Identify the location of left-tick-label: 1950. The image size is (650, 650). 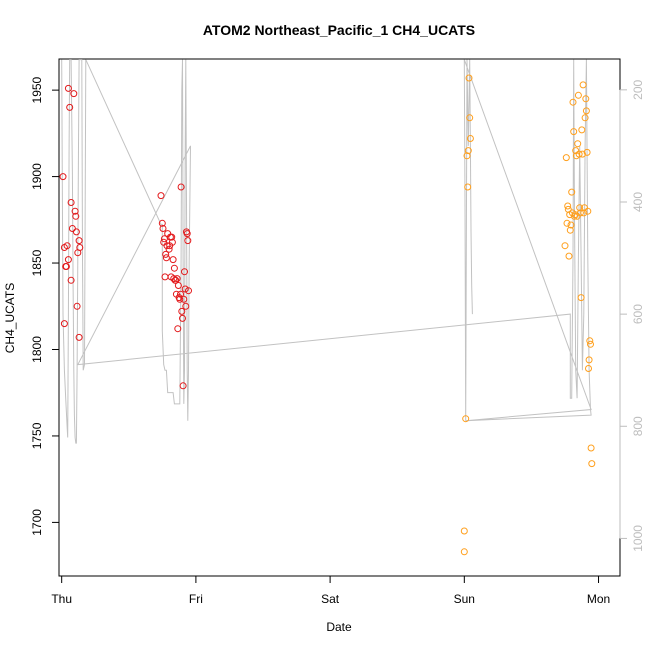
(37, 89).